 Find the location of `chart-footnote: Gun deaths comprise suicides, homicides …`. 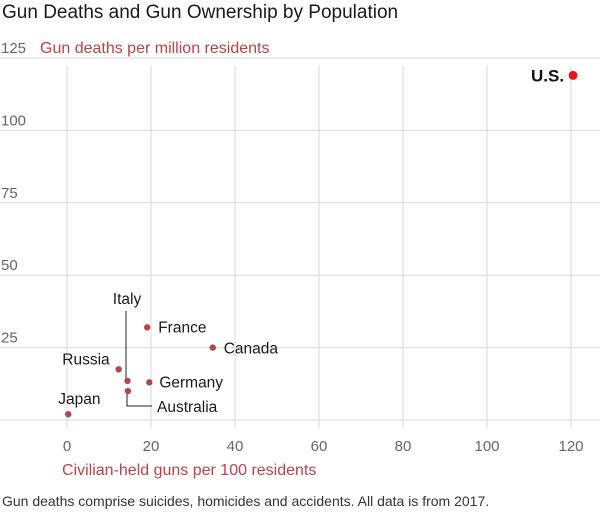

chart-footnote: Gun deaths comprise suicides, homicides … is located at coordinates (246, 501).